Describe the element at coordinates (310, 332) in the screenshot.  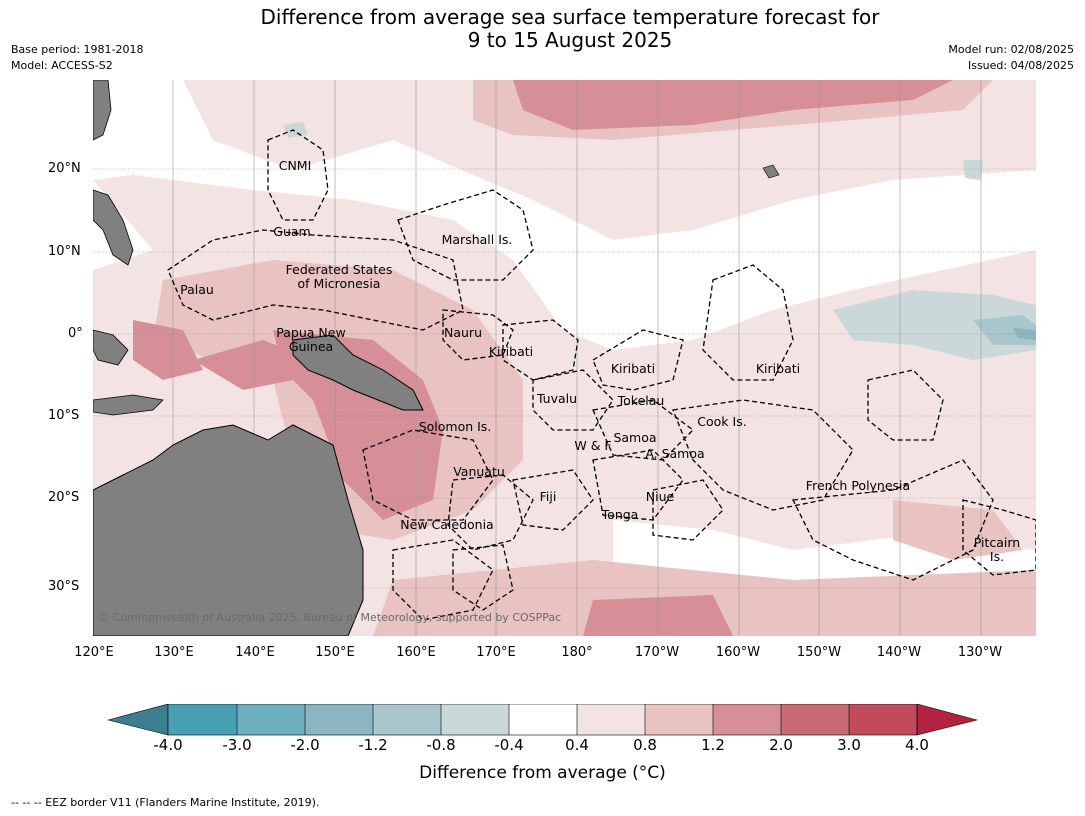
I see `region-label: Papua New` at that location.